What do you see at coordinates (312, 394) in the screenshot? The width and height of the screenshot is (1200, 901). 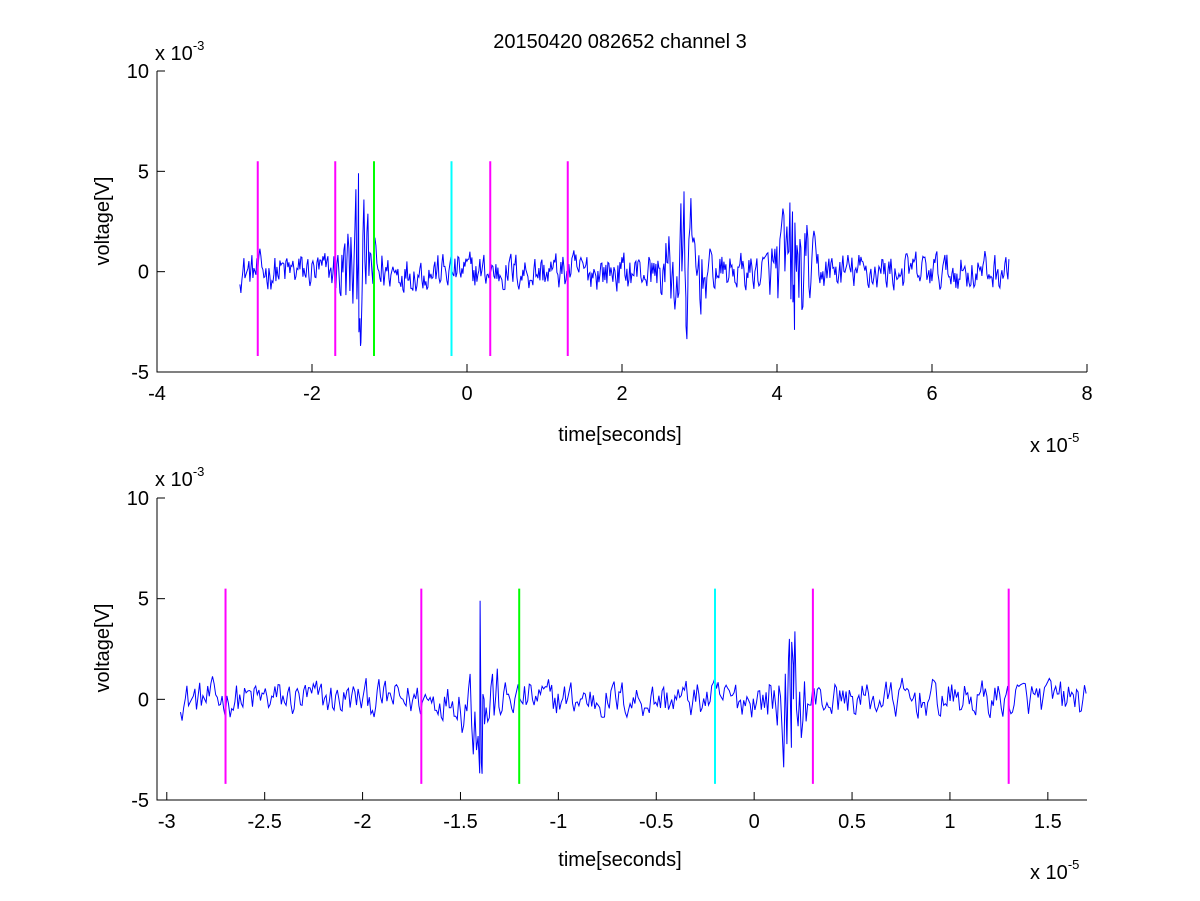 I see `x-tick-label-top: -2` at bounding box center [312, 394].